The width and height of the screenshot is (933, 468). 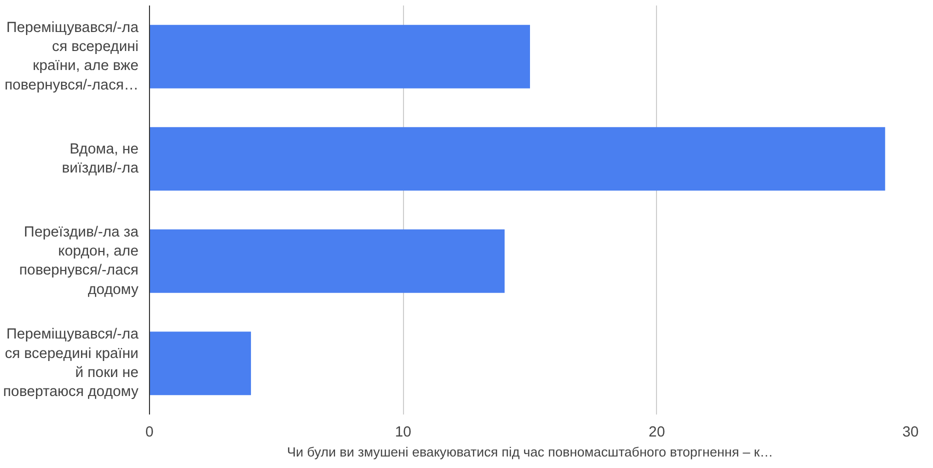 I want to click on y-tick-label: Переїздив/-ла за кордон, але повернувся/-лася додому, so click(x=79, y=261).